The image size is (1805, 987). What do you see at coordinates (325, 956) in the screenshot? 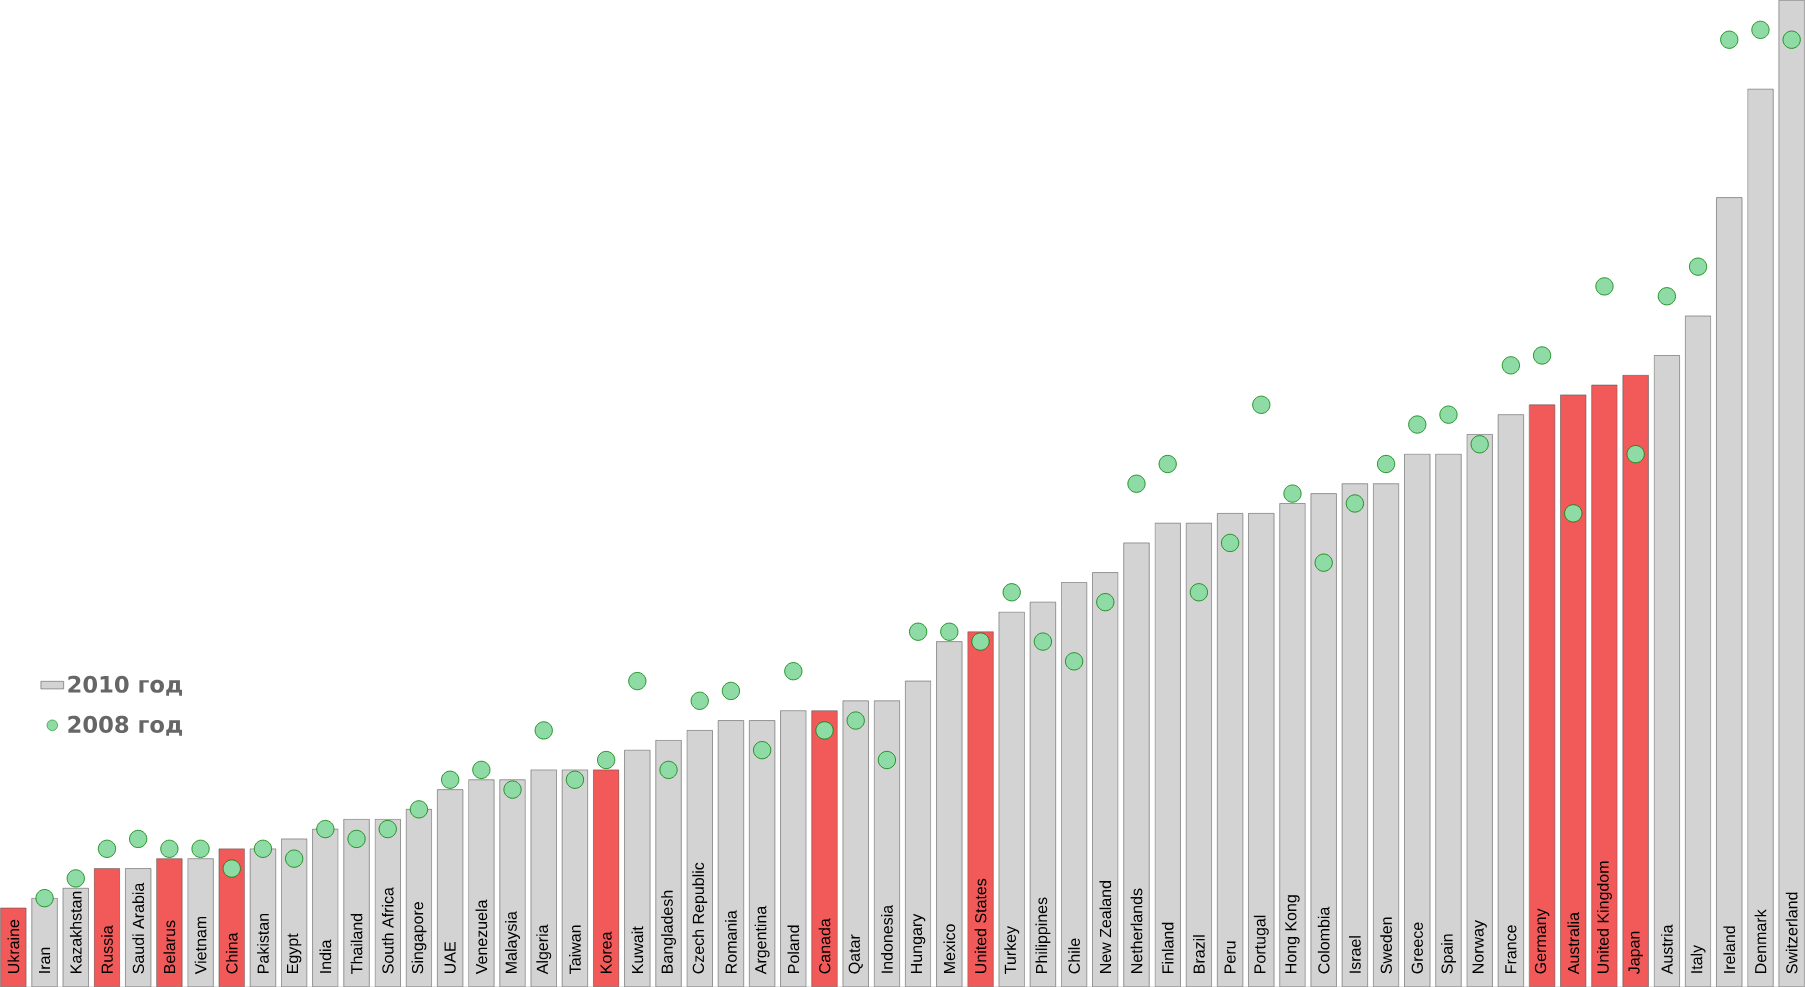
I see `x-tick-label: India` at bounding box center [325, 956].